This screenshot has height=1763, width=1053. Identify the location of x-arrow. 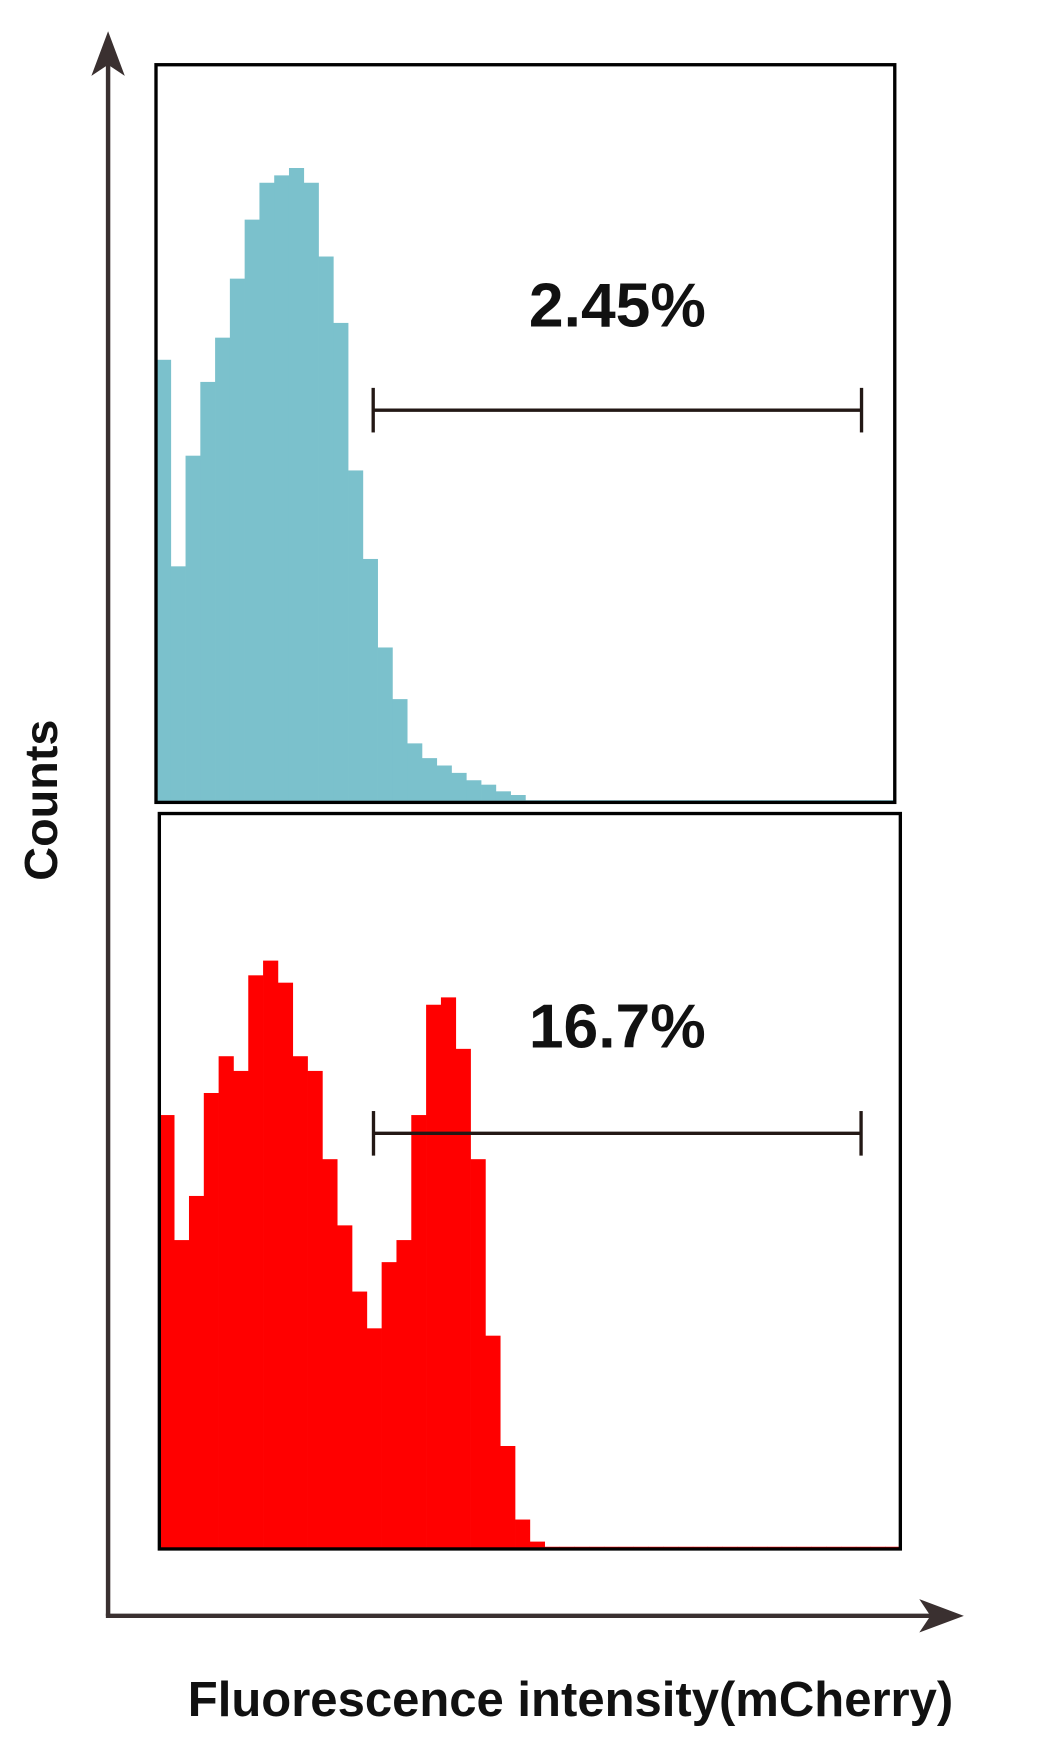
(941, 1616).